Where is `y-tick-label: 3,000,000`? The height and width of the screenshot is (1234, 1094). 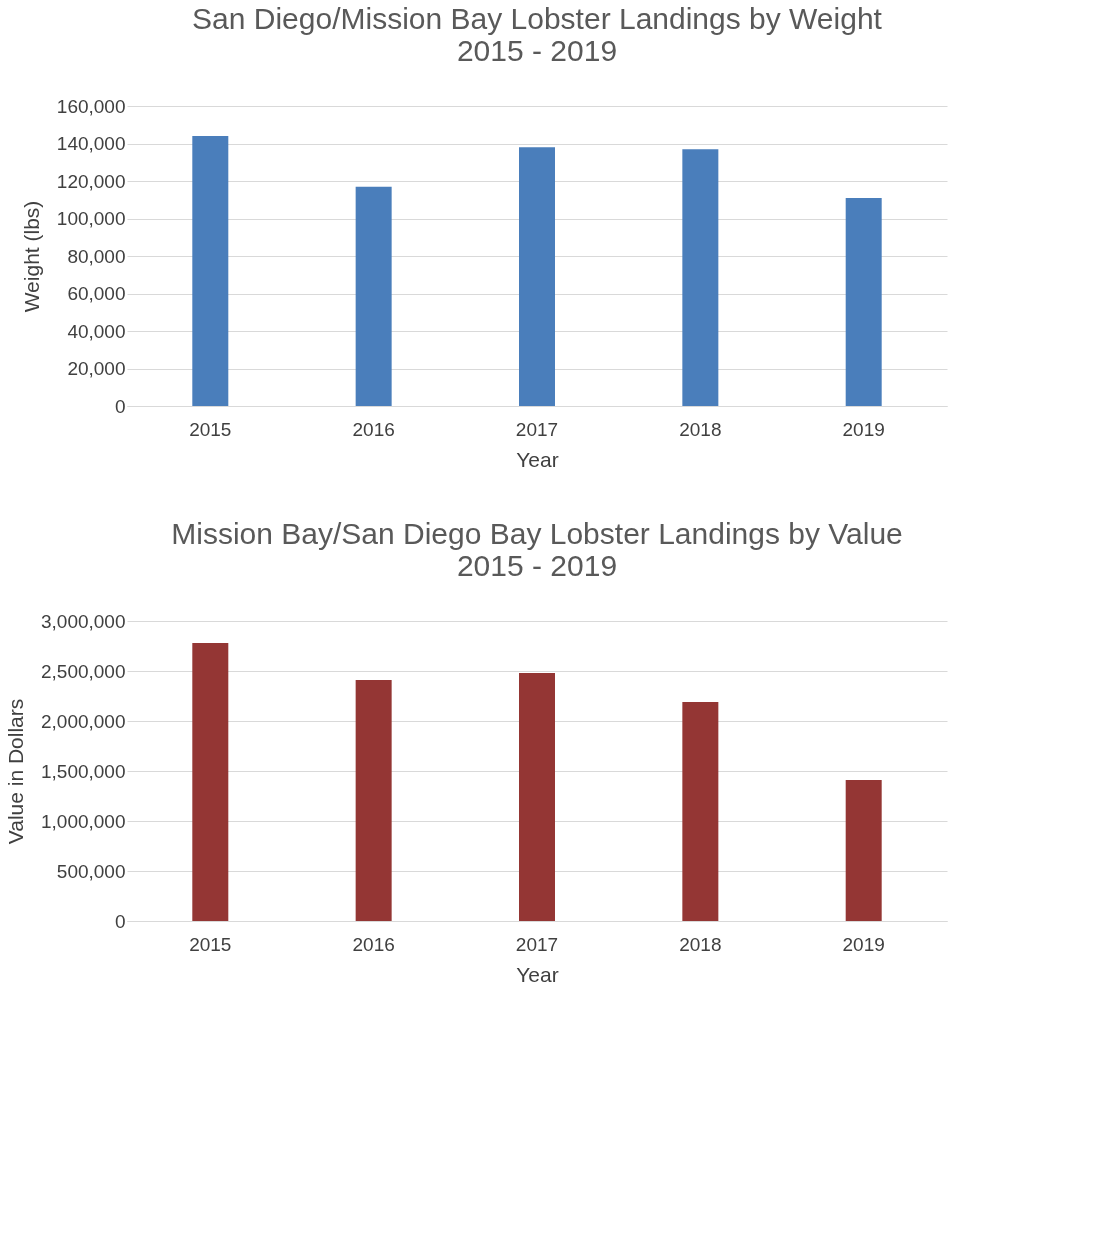 y-tick-label: 3,000,000 is located at coordinates (83, 621).